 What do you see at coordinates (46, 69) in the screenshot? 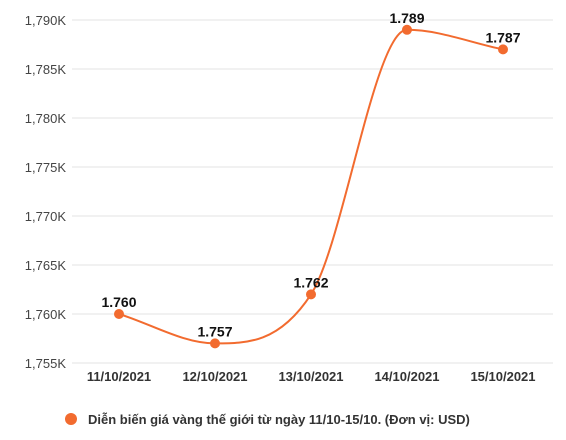
I see `y-tick-label: 1,785K` at bounding box center [46, 69].